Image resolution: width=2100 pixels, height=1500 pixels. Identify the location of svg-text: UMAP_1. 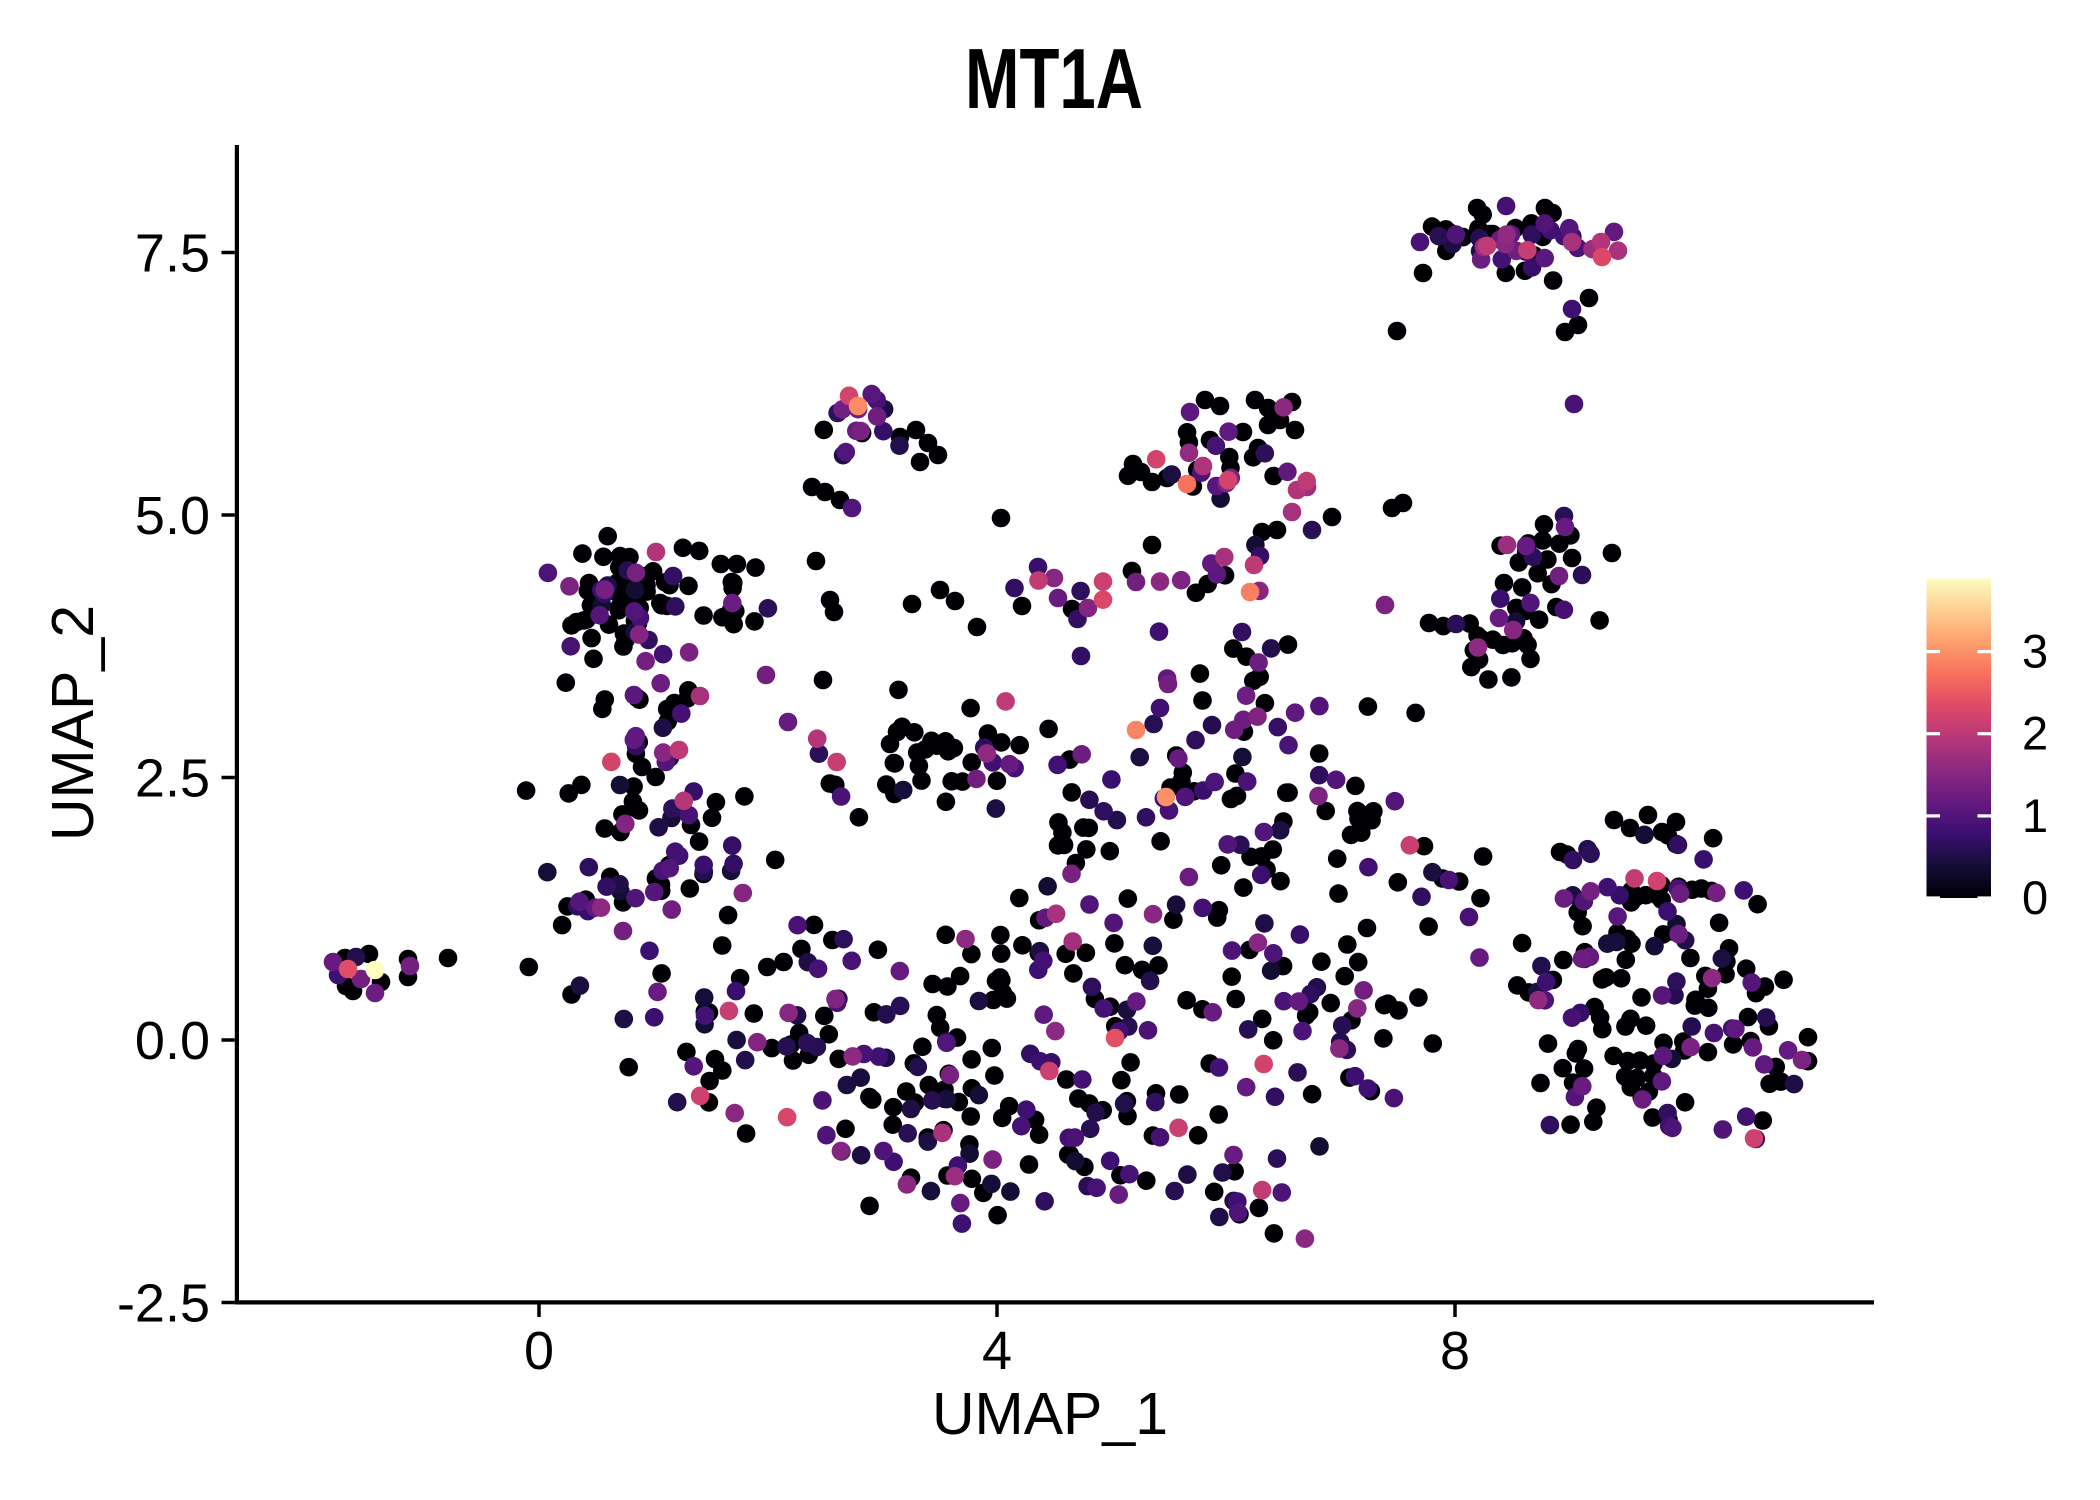
(1050, 1414).